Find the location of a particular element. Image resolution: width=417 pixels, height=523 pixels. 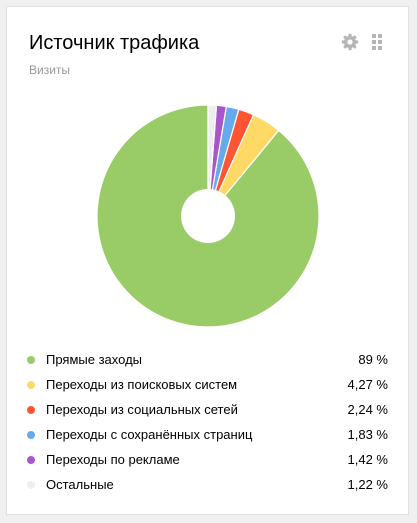

gear-icon is located at coordinates (350, 42).